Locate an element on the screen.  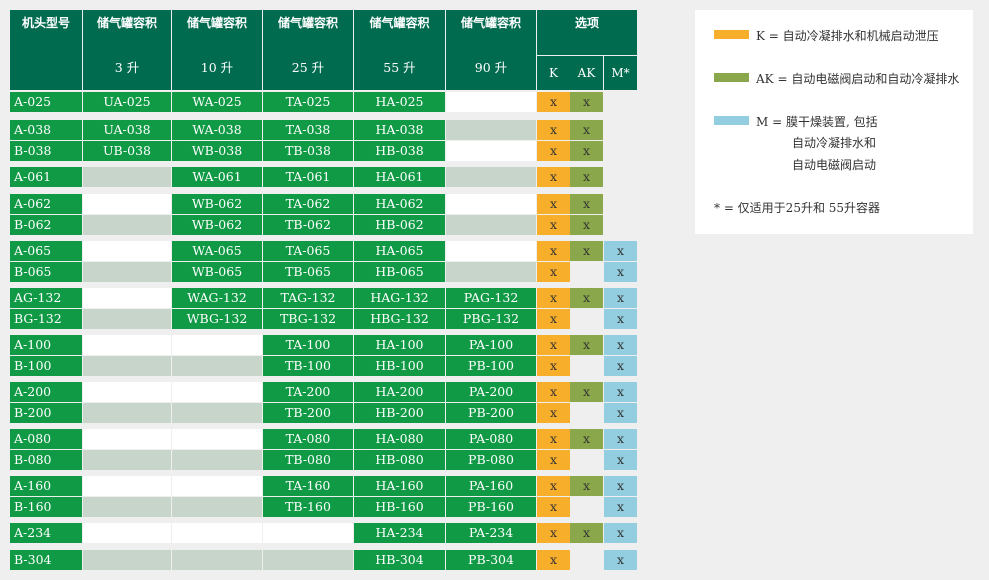
header-tank-volume: 90 升 is located at coordinates (491, 67).